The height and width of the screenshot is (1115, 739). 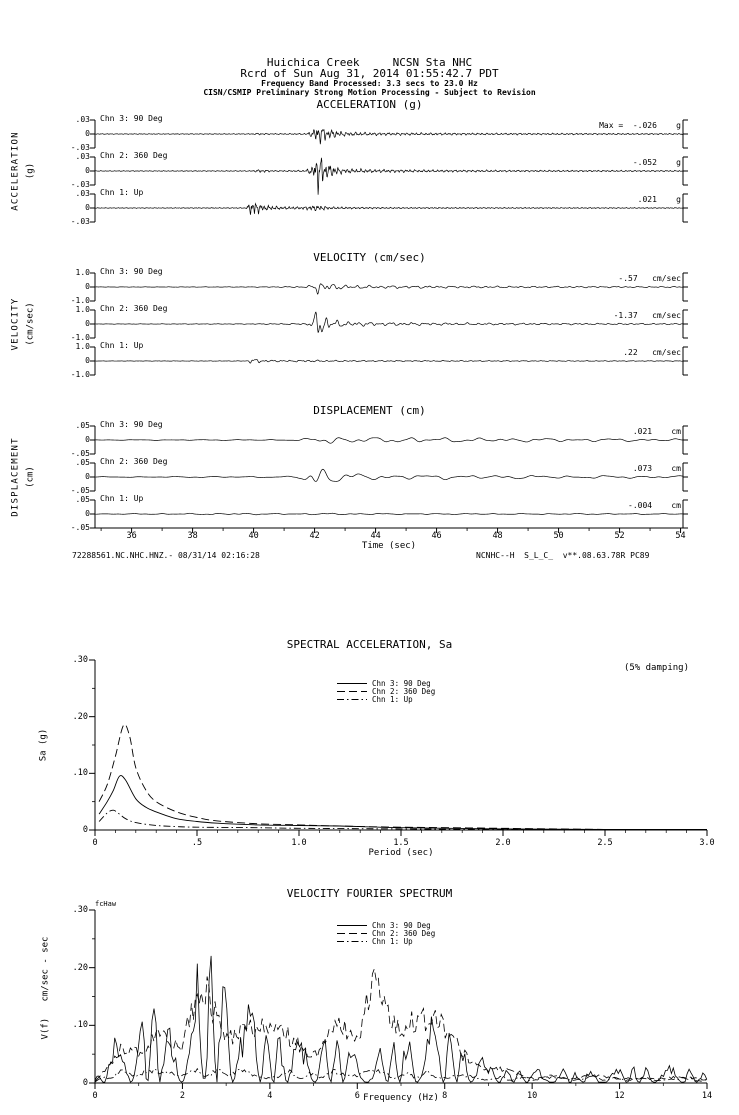 What do you see at coordinates (270, 1096) in the screenshot?
I see `fourier-xtick-label: 4` at bounding box center [270, 1096].